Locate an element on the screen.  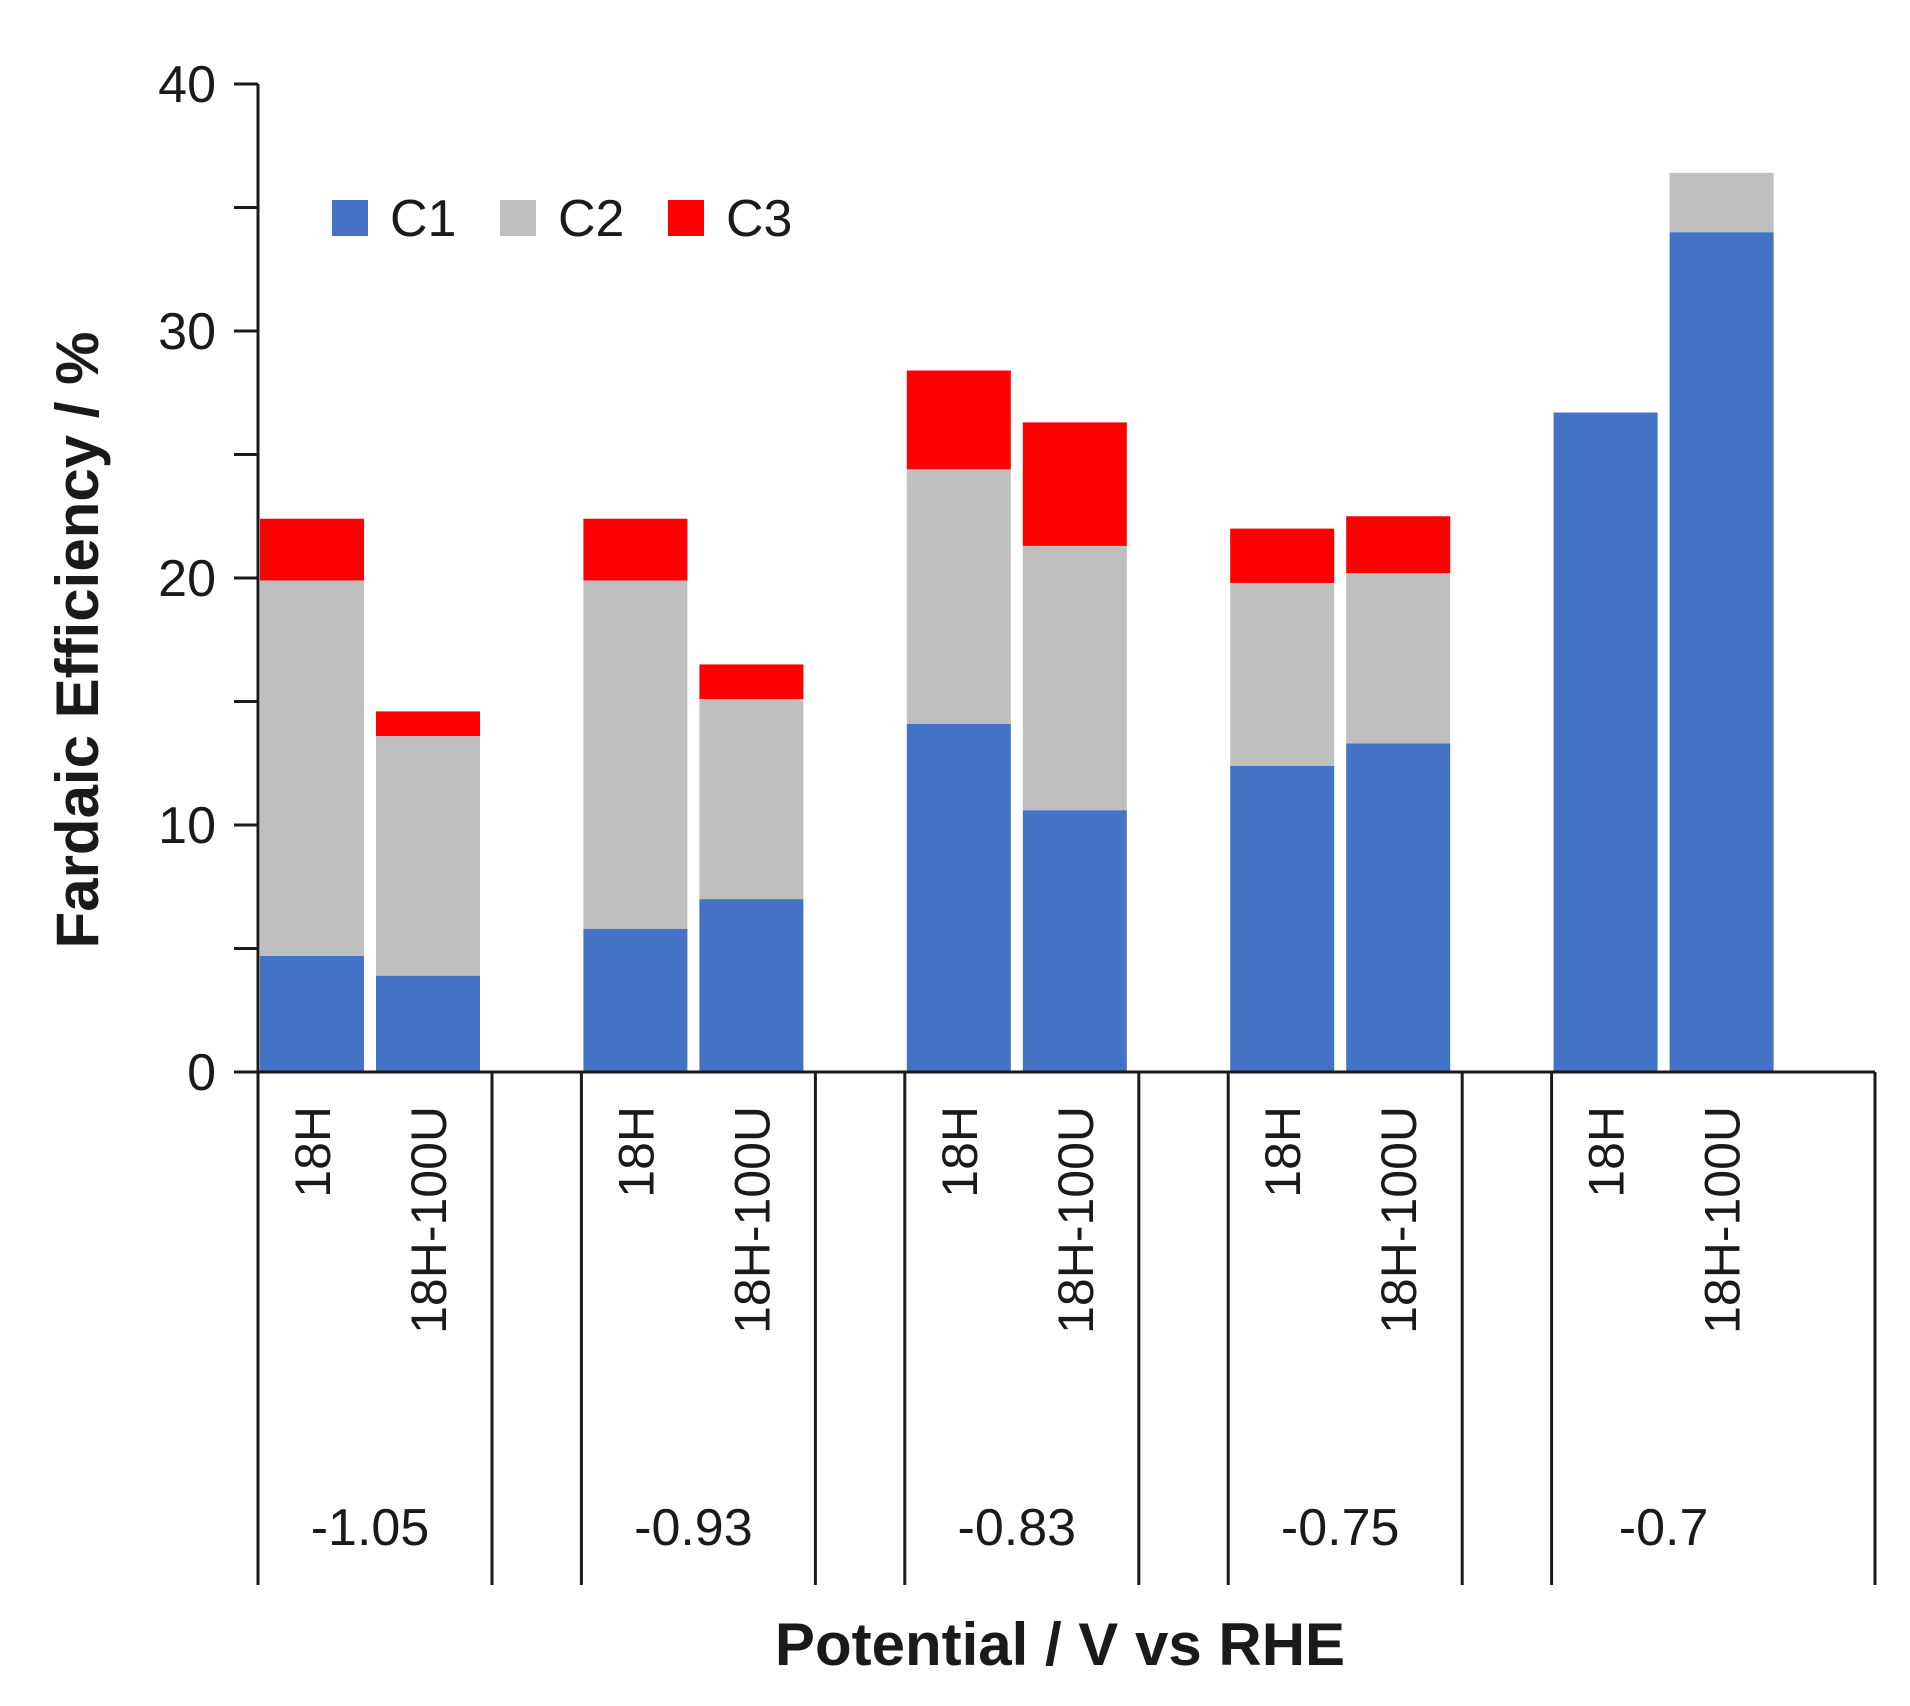
legend-swatch-c3 is located at coordinates (686, 218).